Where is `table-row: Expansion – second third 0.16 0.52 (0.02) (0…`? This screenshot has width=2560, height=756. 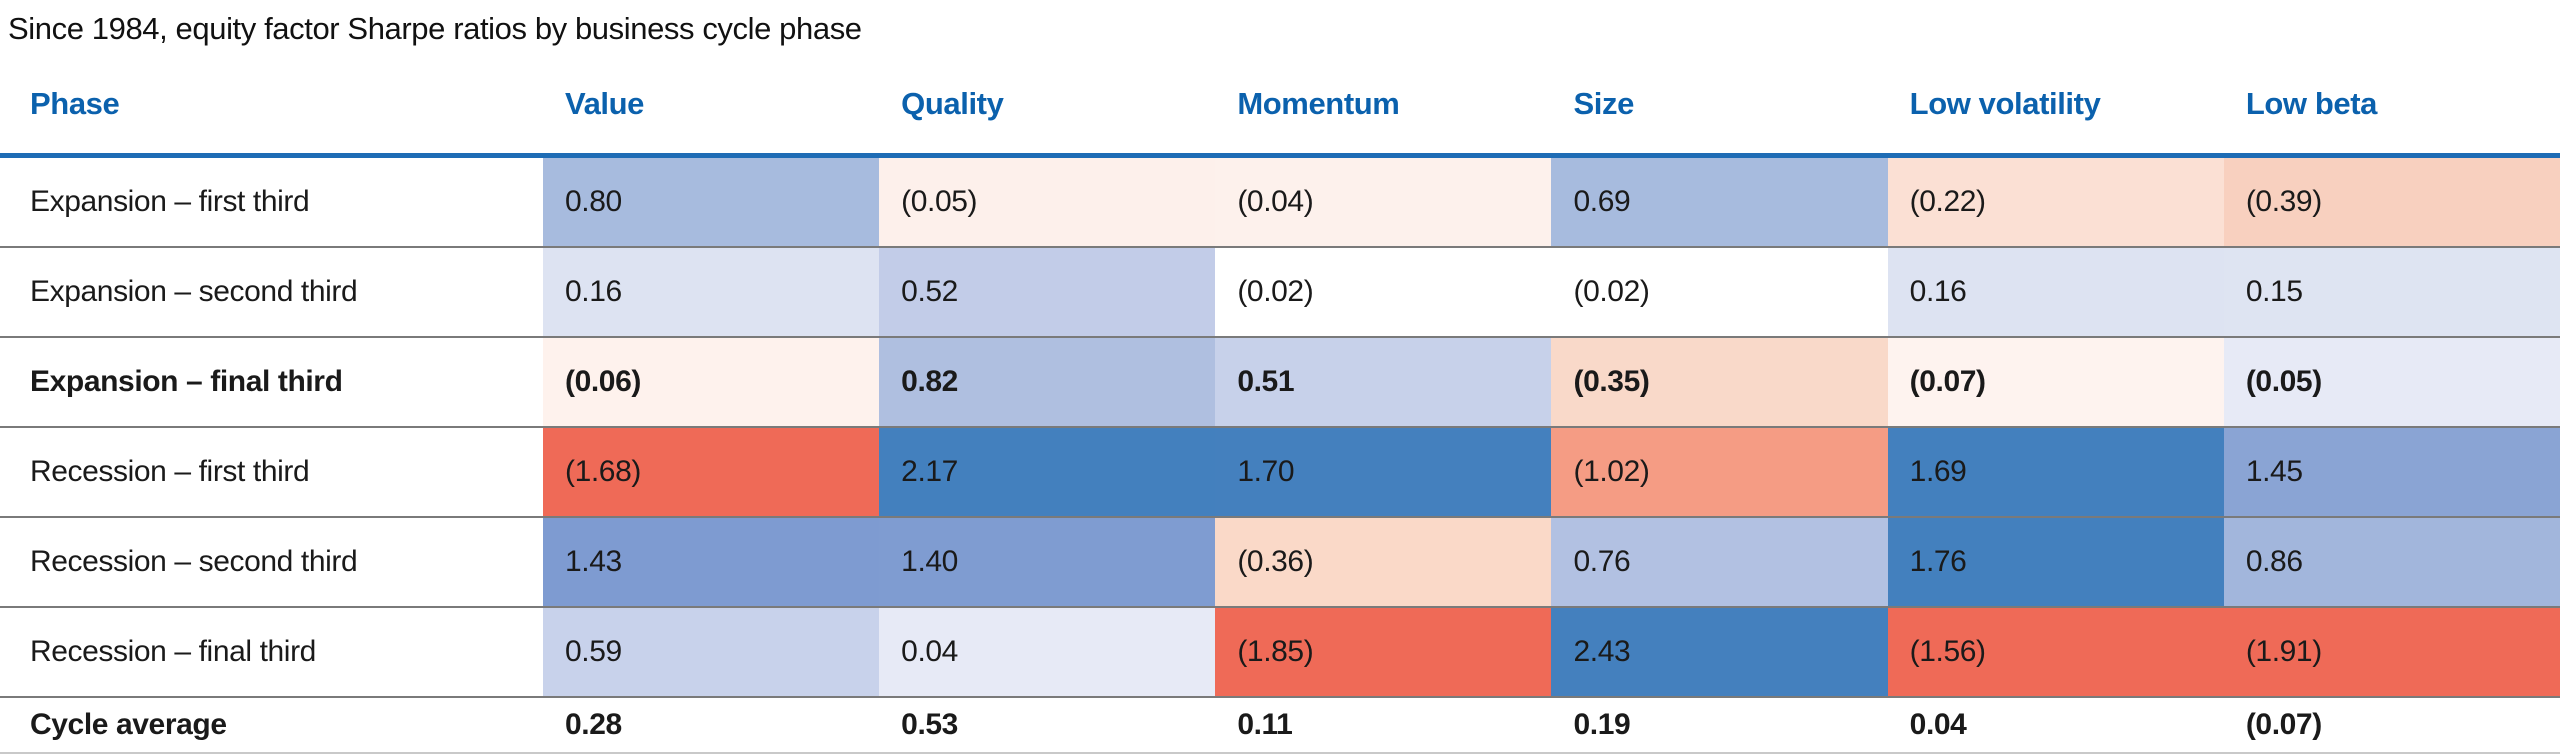
table-row: Expansion – second third 0.16 0.52 (0.02) (0… is located at coordinates (1280, 293).